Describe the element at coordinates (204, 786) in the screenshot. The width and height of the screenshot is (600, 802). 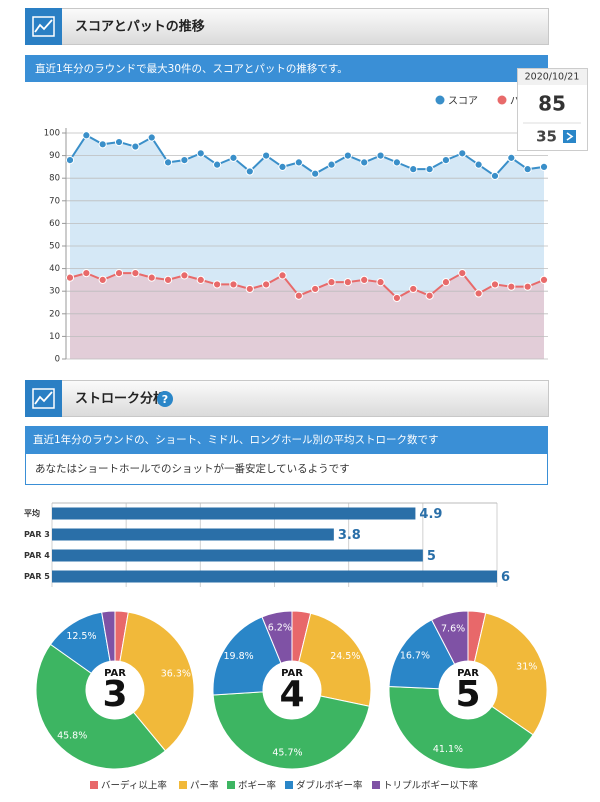
I see `legend-label: パー率` at that location.